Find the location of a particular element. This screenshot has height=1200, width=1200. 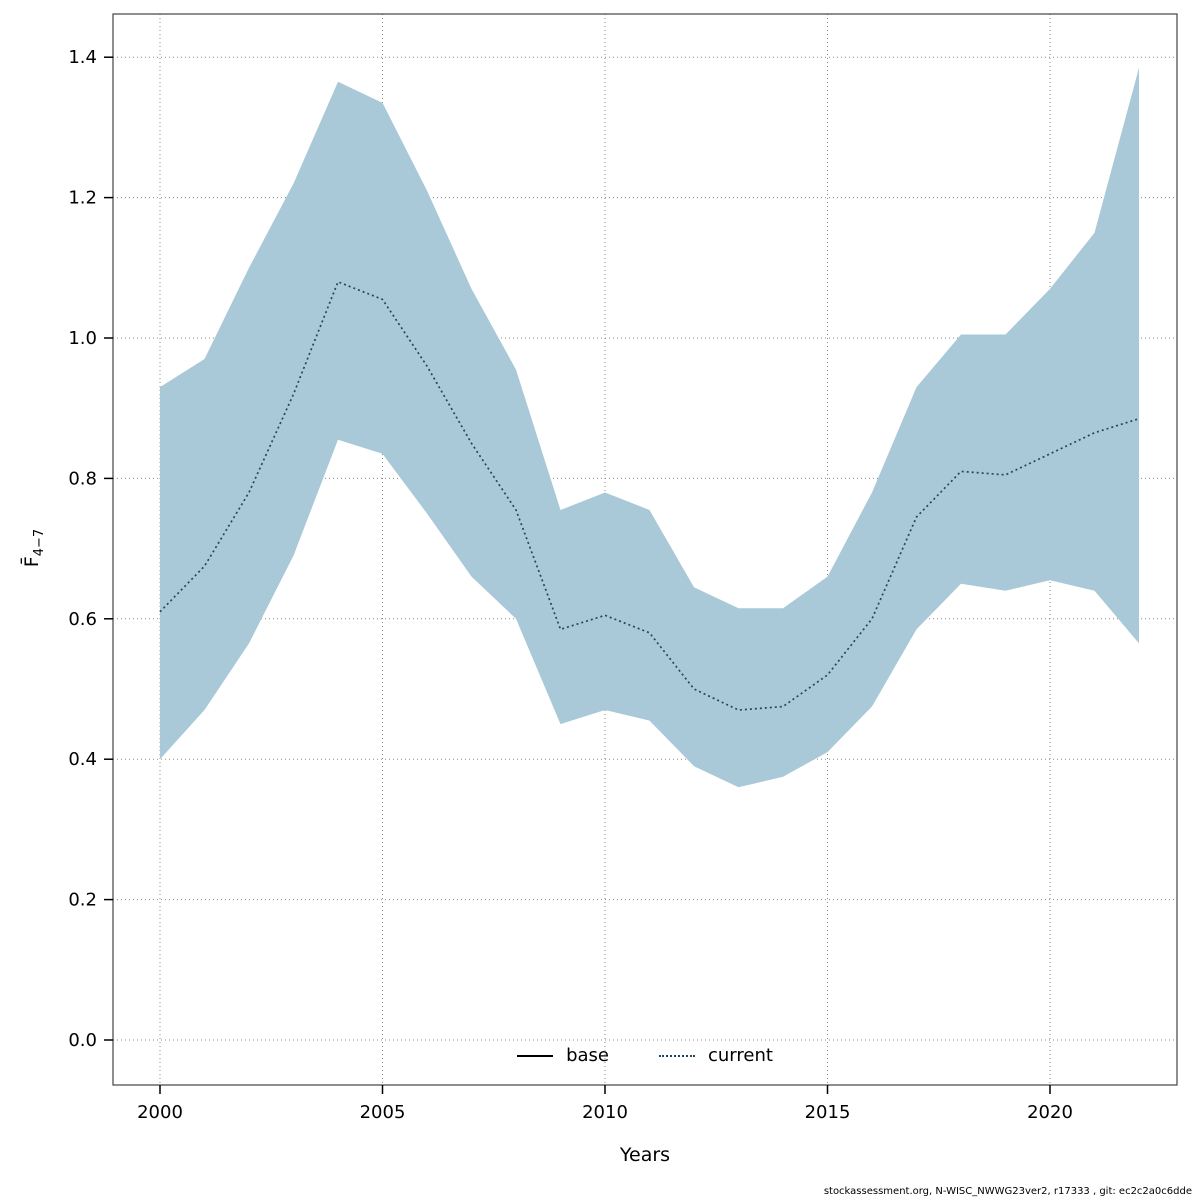

y-tick-label: 0.8 is located at coordinates (82, 478).